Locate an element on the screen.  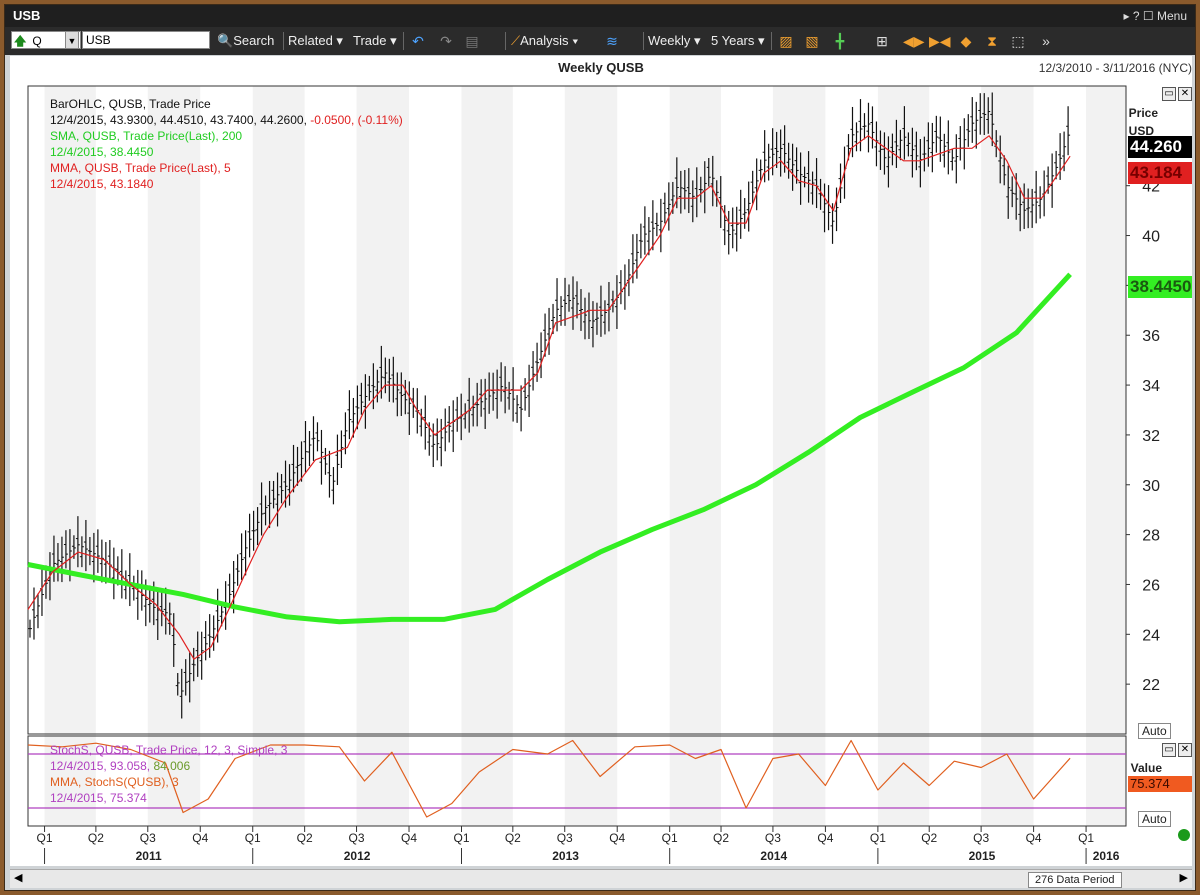
compress-icon: ⧗ is located at coordinates (992, 41).